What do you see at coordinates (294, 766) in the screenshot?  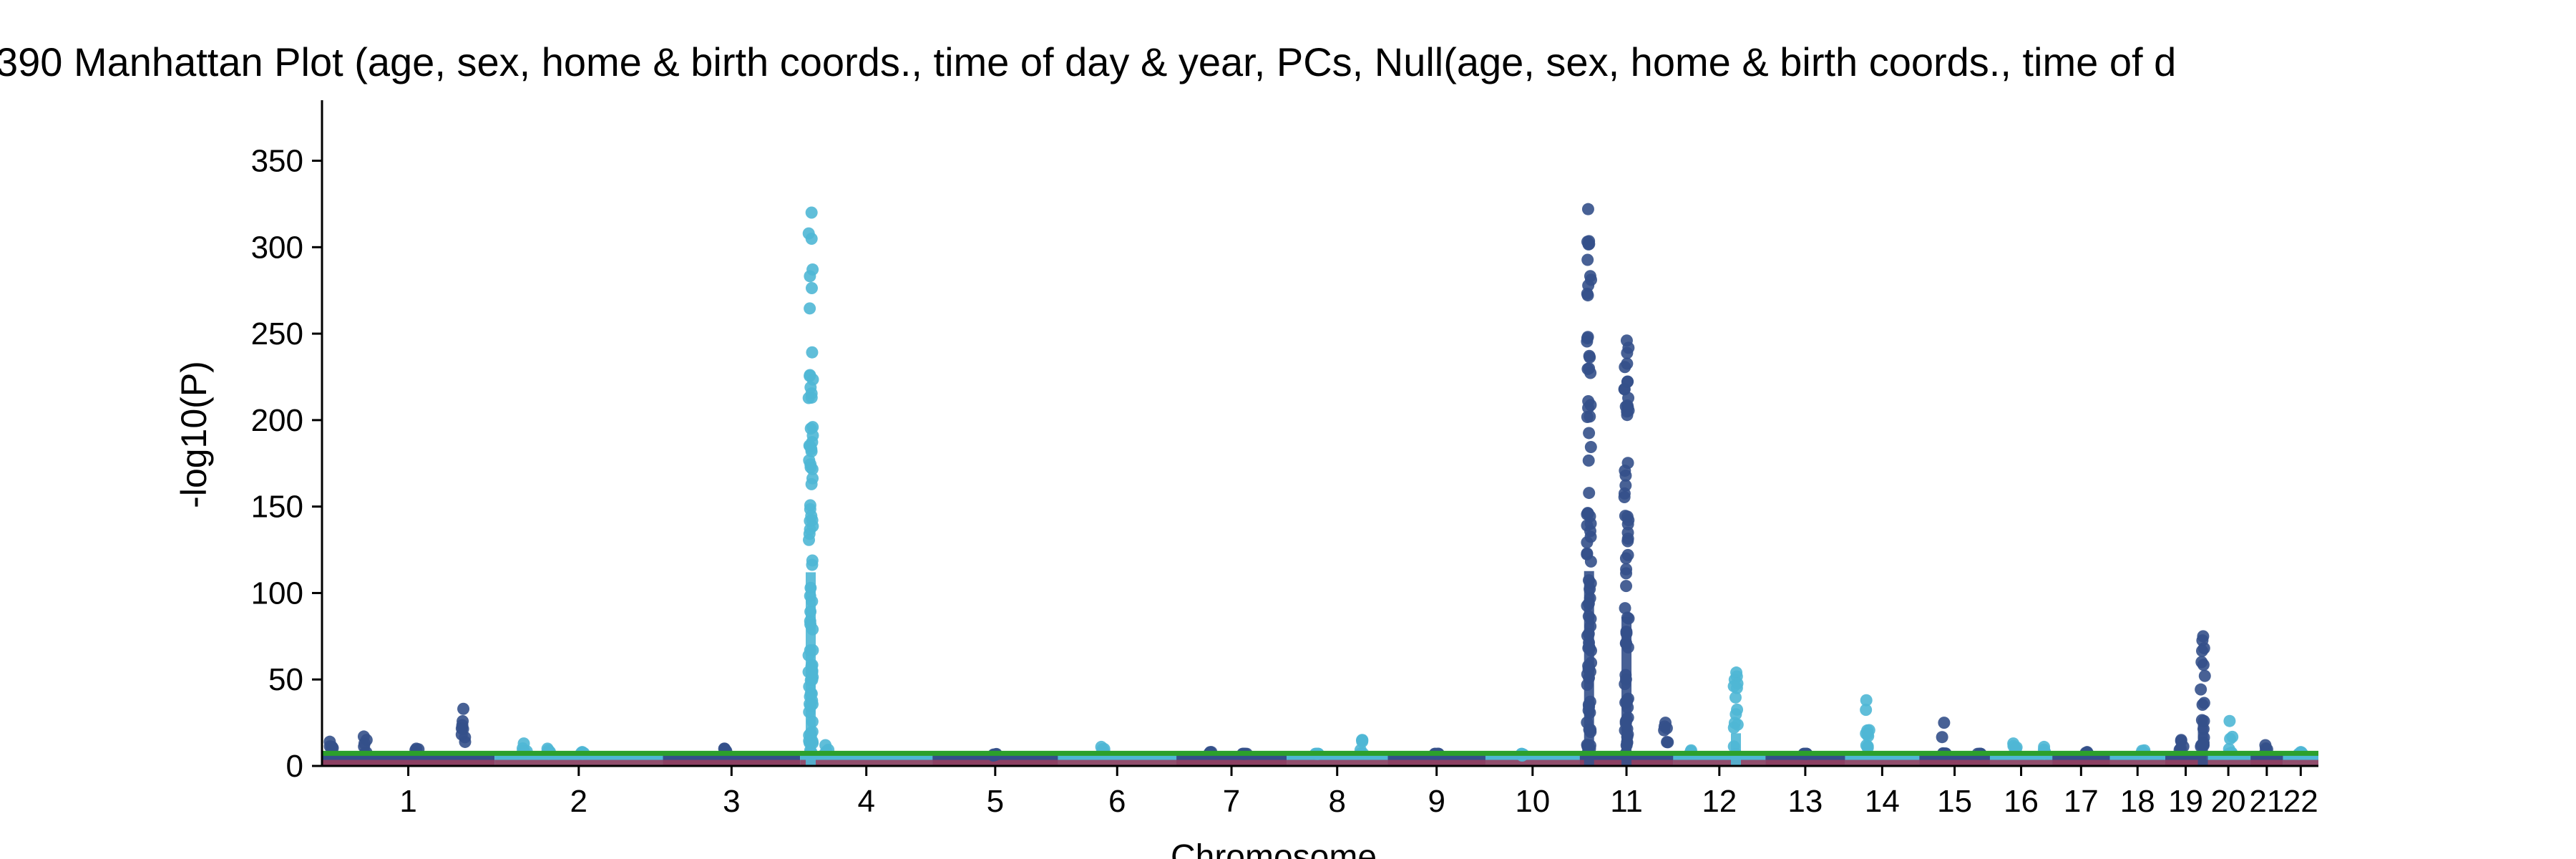 I see `y-tick-label: 0` at bounding box center [294, 766].